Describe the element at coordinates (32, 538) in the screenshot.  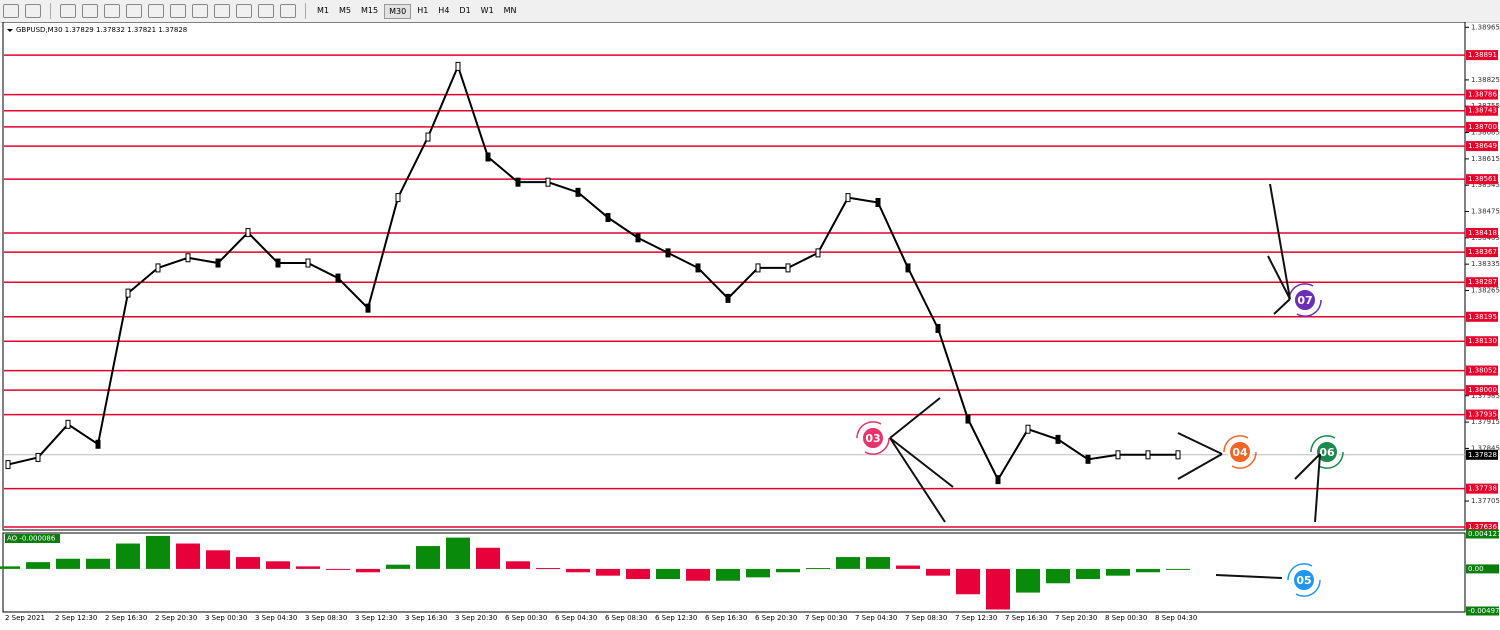
I see `indicator-label-bg` at that location.